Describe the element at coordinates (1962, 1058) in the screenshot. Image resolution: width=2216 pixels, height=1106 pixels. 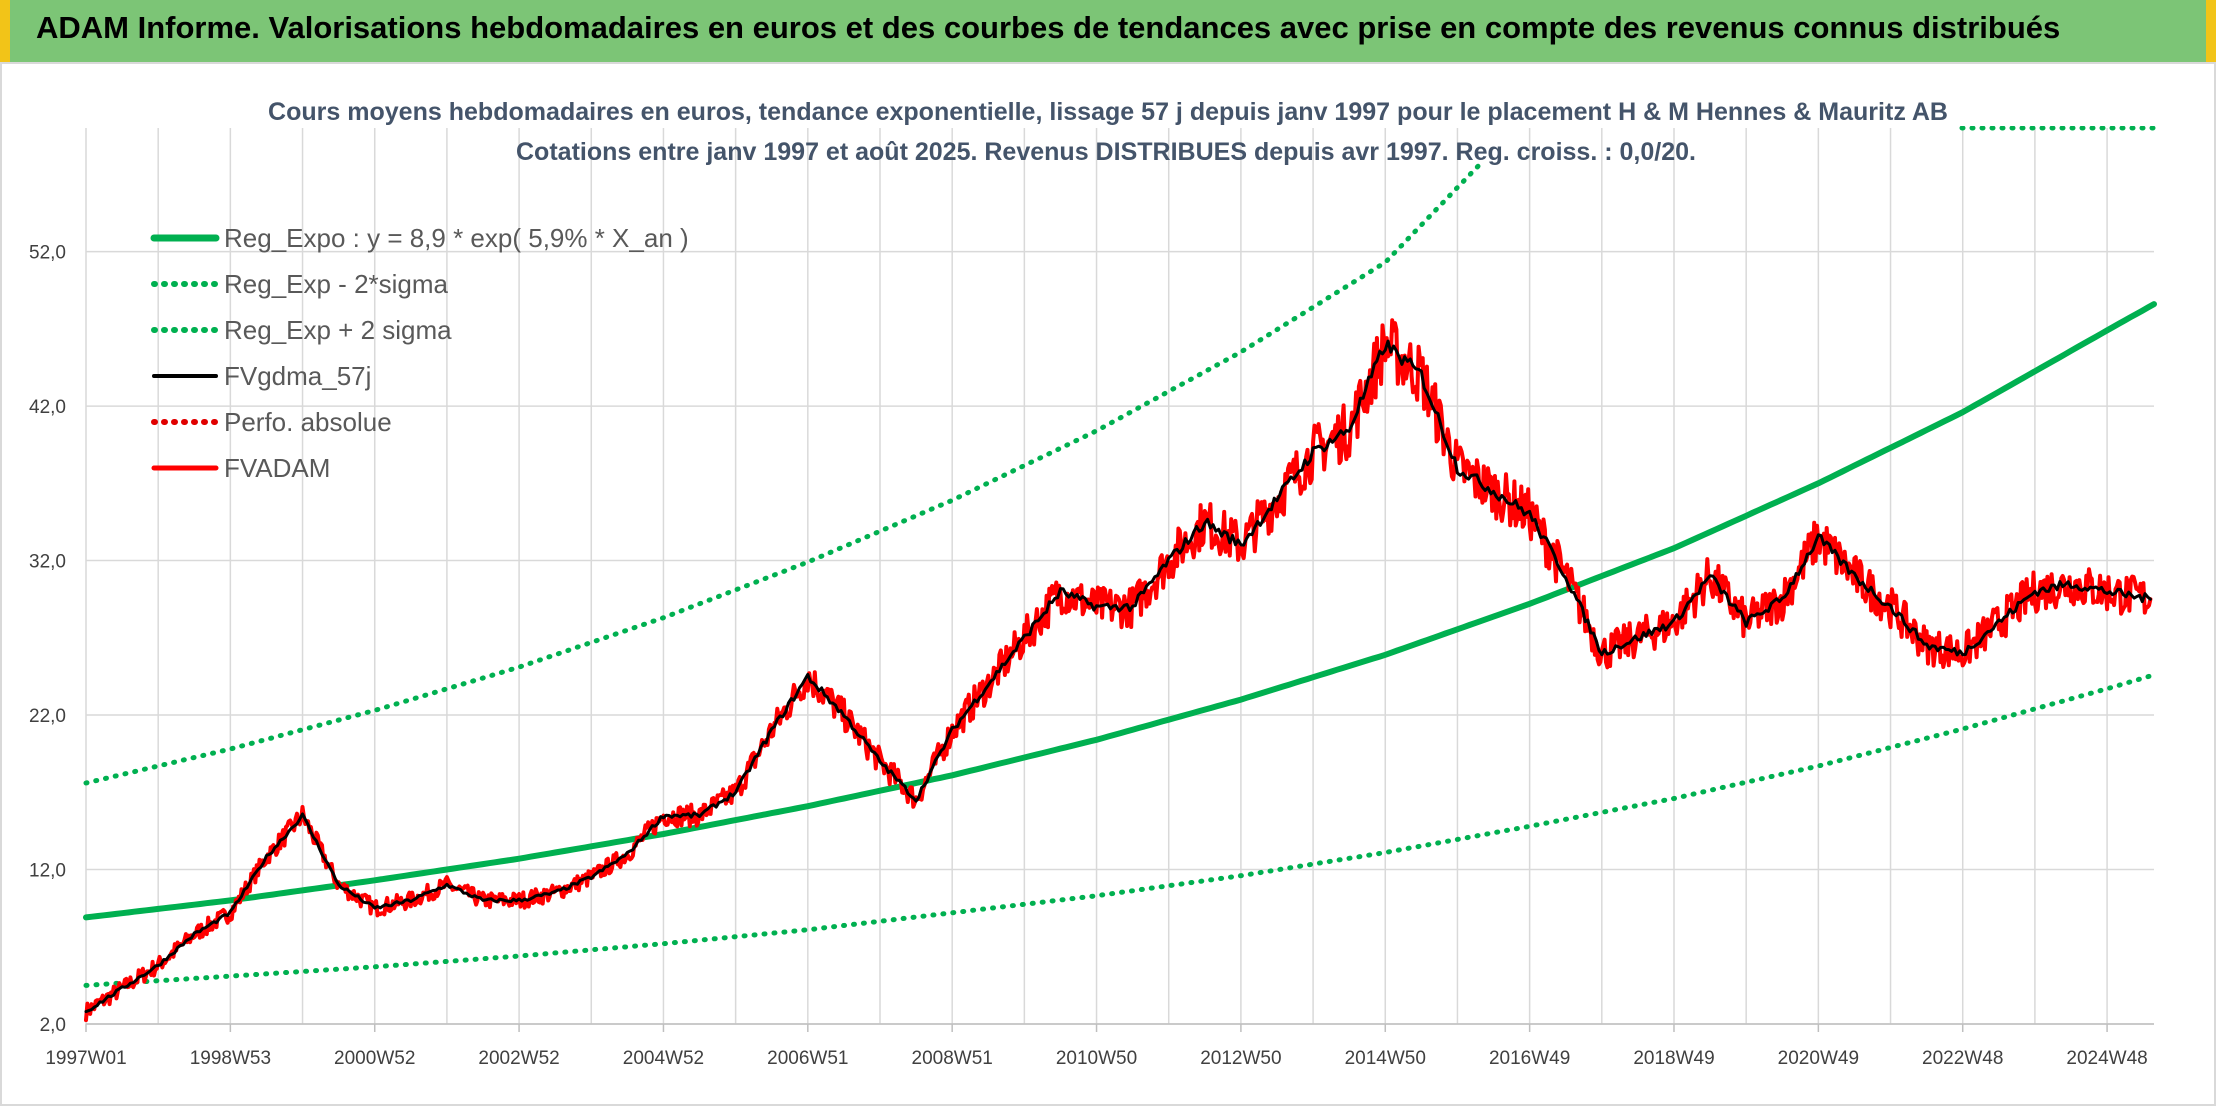
I see `x-tick-label: 2022W48` at that location.